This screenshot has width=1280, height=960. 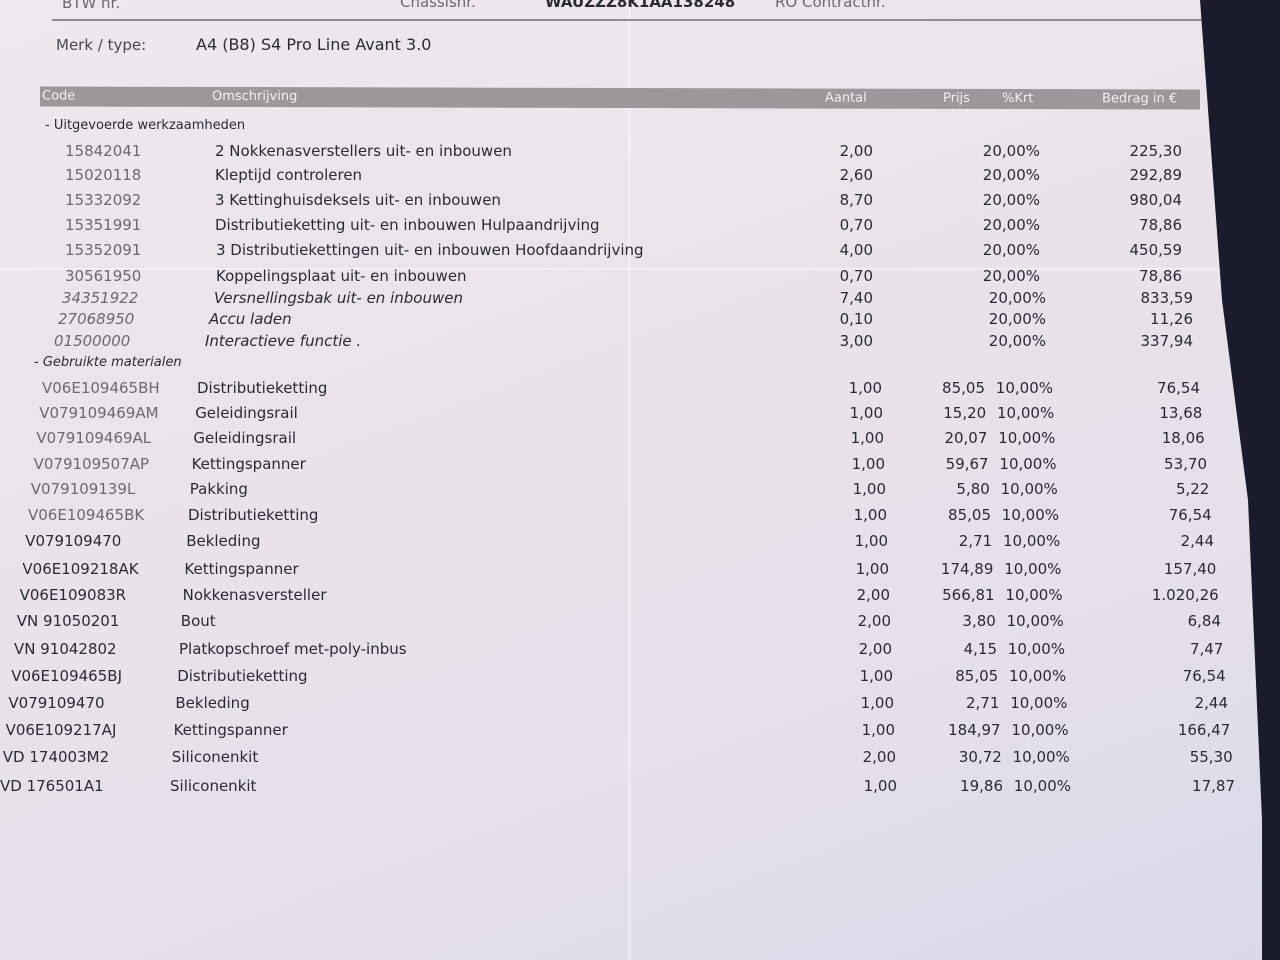 What do you see at coordinates (293, 649) in the screenshot?
I see `item-description: Platkopschroef met-poly-inbus` at bounding box center [293, 649].